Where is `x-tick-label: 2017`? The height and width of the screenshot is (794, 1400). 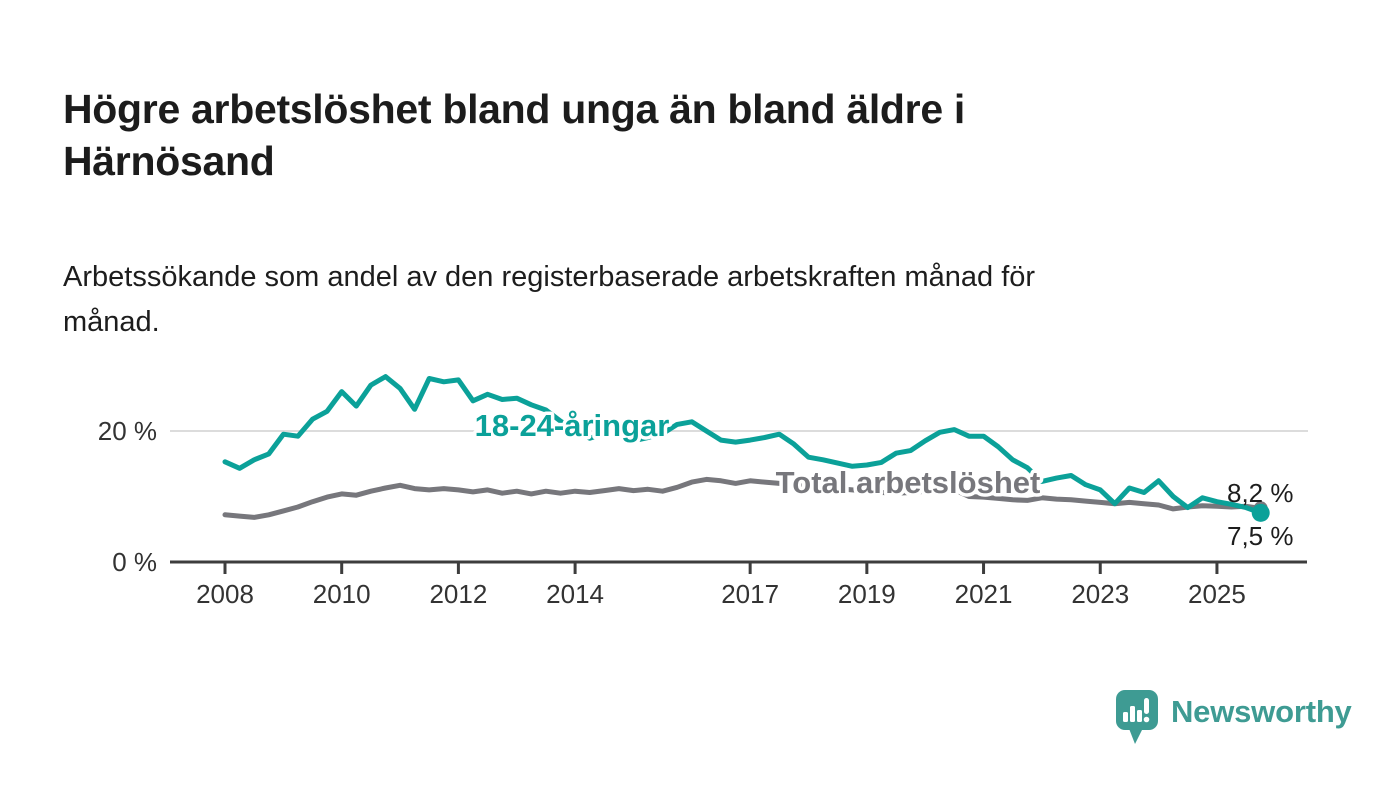 x-tick-label: 2017 is located at coordinates (750, 594).